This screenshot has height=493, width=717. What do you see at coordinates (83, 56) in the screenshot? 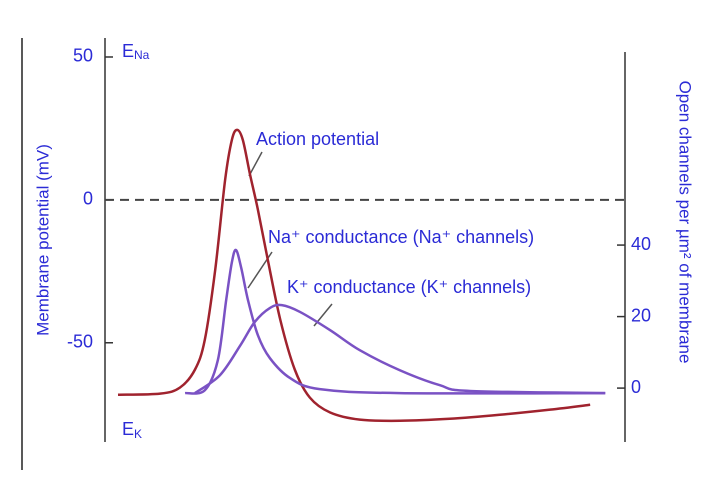
I see `y-tick-label: 50` at bounding box center [83, 56].